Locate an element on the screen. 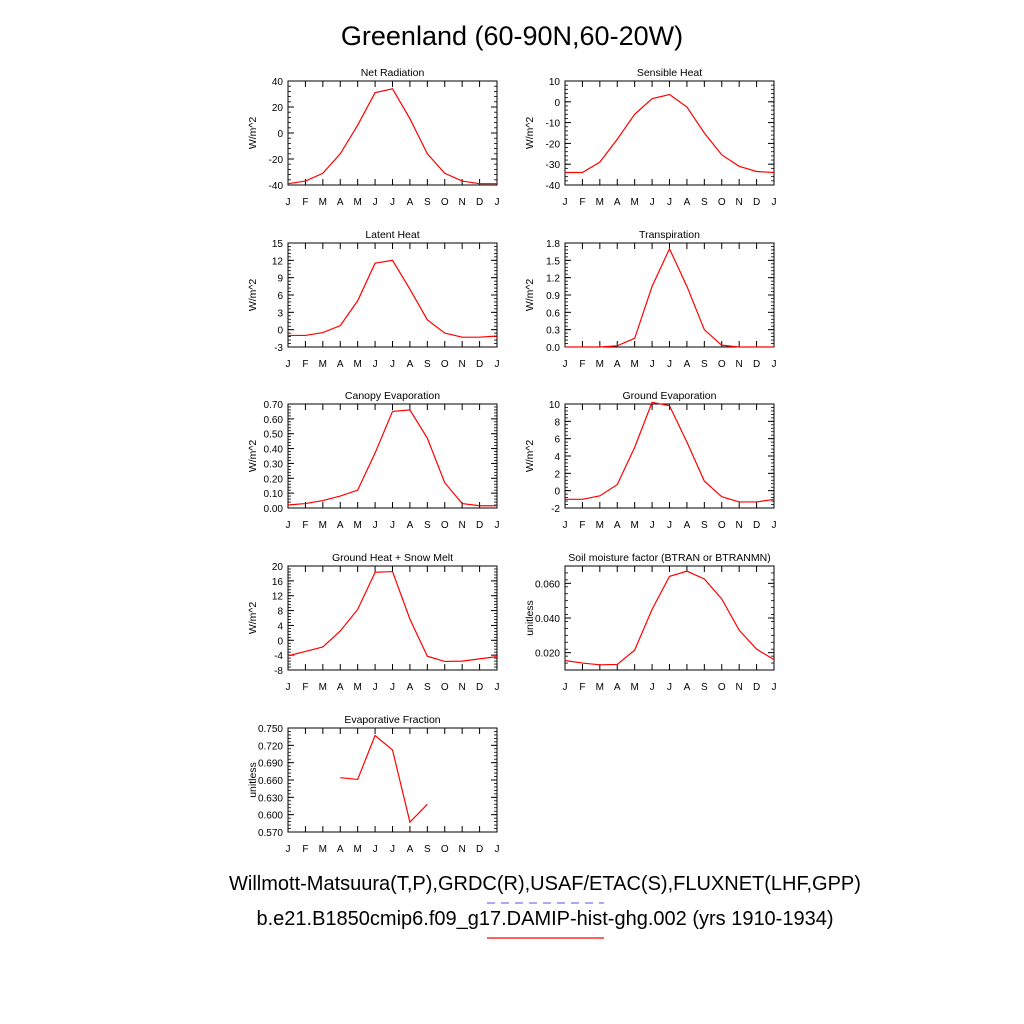 Image resolution: width=1024 pixels, height=1024 pixels. y-tick-label: 0.630 is located at coordinates (270, 798).